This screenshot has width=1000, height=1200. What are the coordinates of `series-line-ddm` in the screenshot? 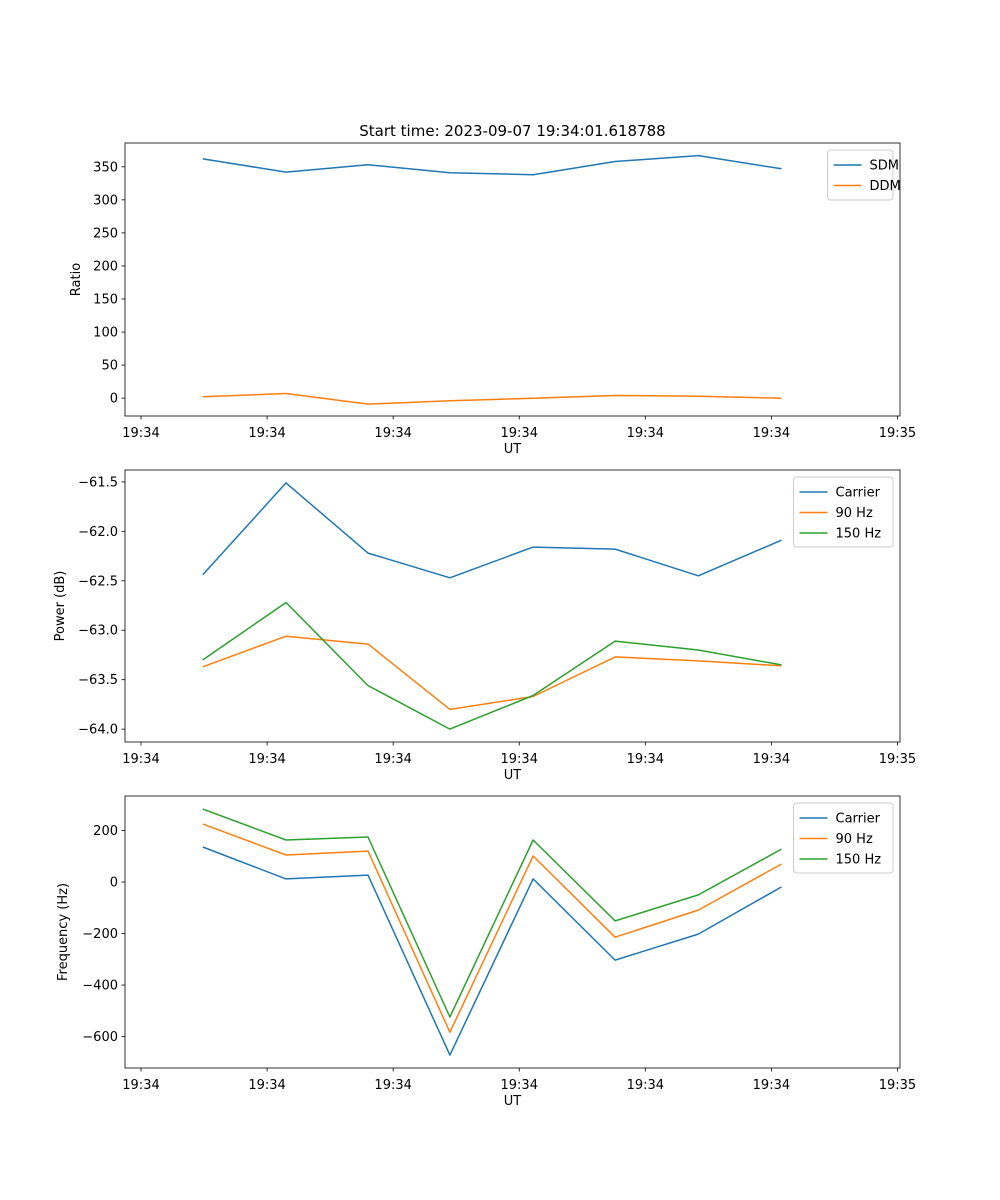 It's located at (492, 398).